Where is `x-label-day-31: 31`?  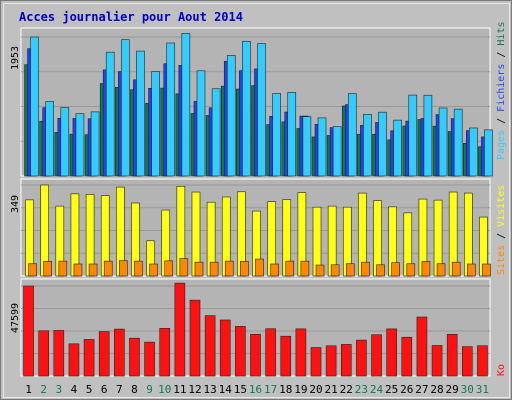 x-label-day-31: 31 is located at coordinates (482, 389).